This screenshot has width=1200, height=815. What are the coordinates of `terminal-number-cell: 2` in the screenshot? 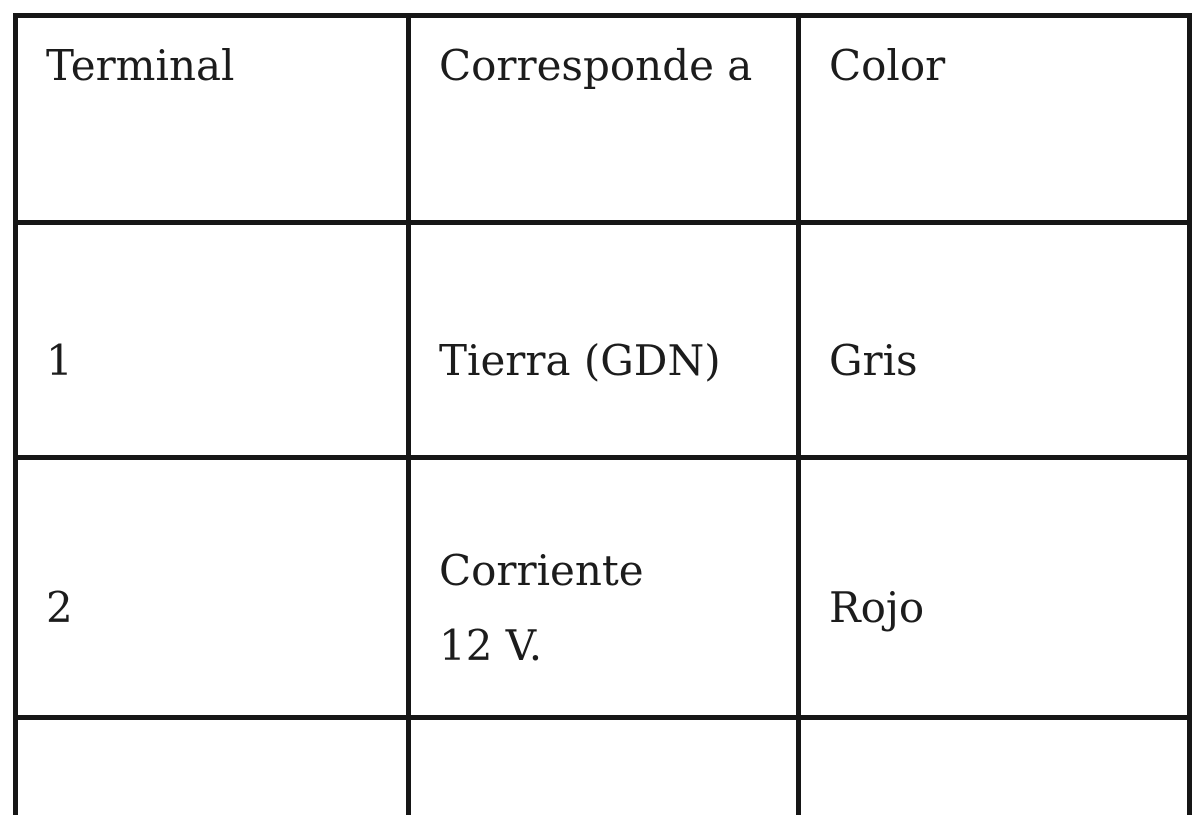 It's located at (212, 587).